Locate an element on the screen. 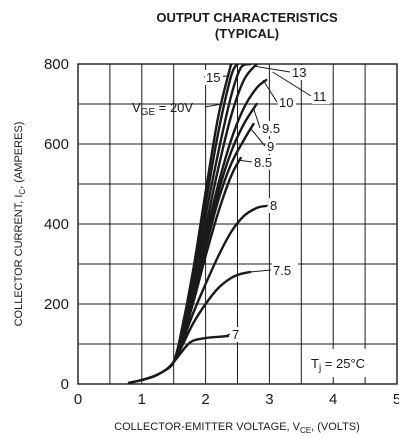  y-tick-label: 0 is located at coordinates (65, 384).